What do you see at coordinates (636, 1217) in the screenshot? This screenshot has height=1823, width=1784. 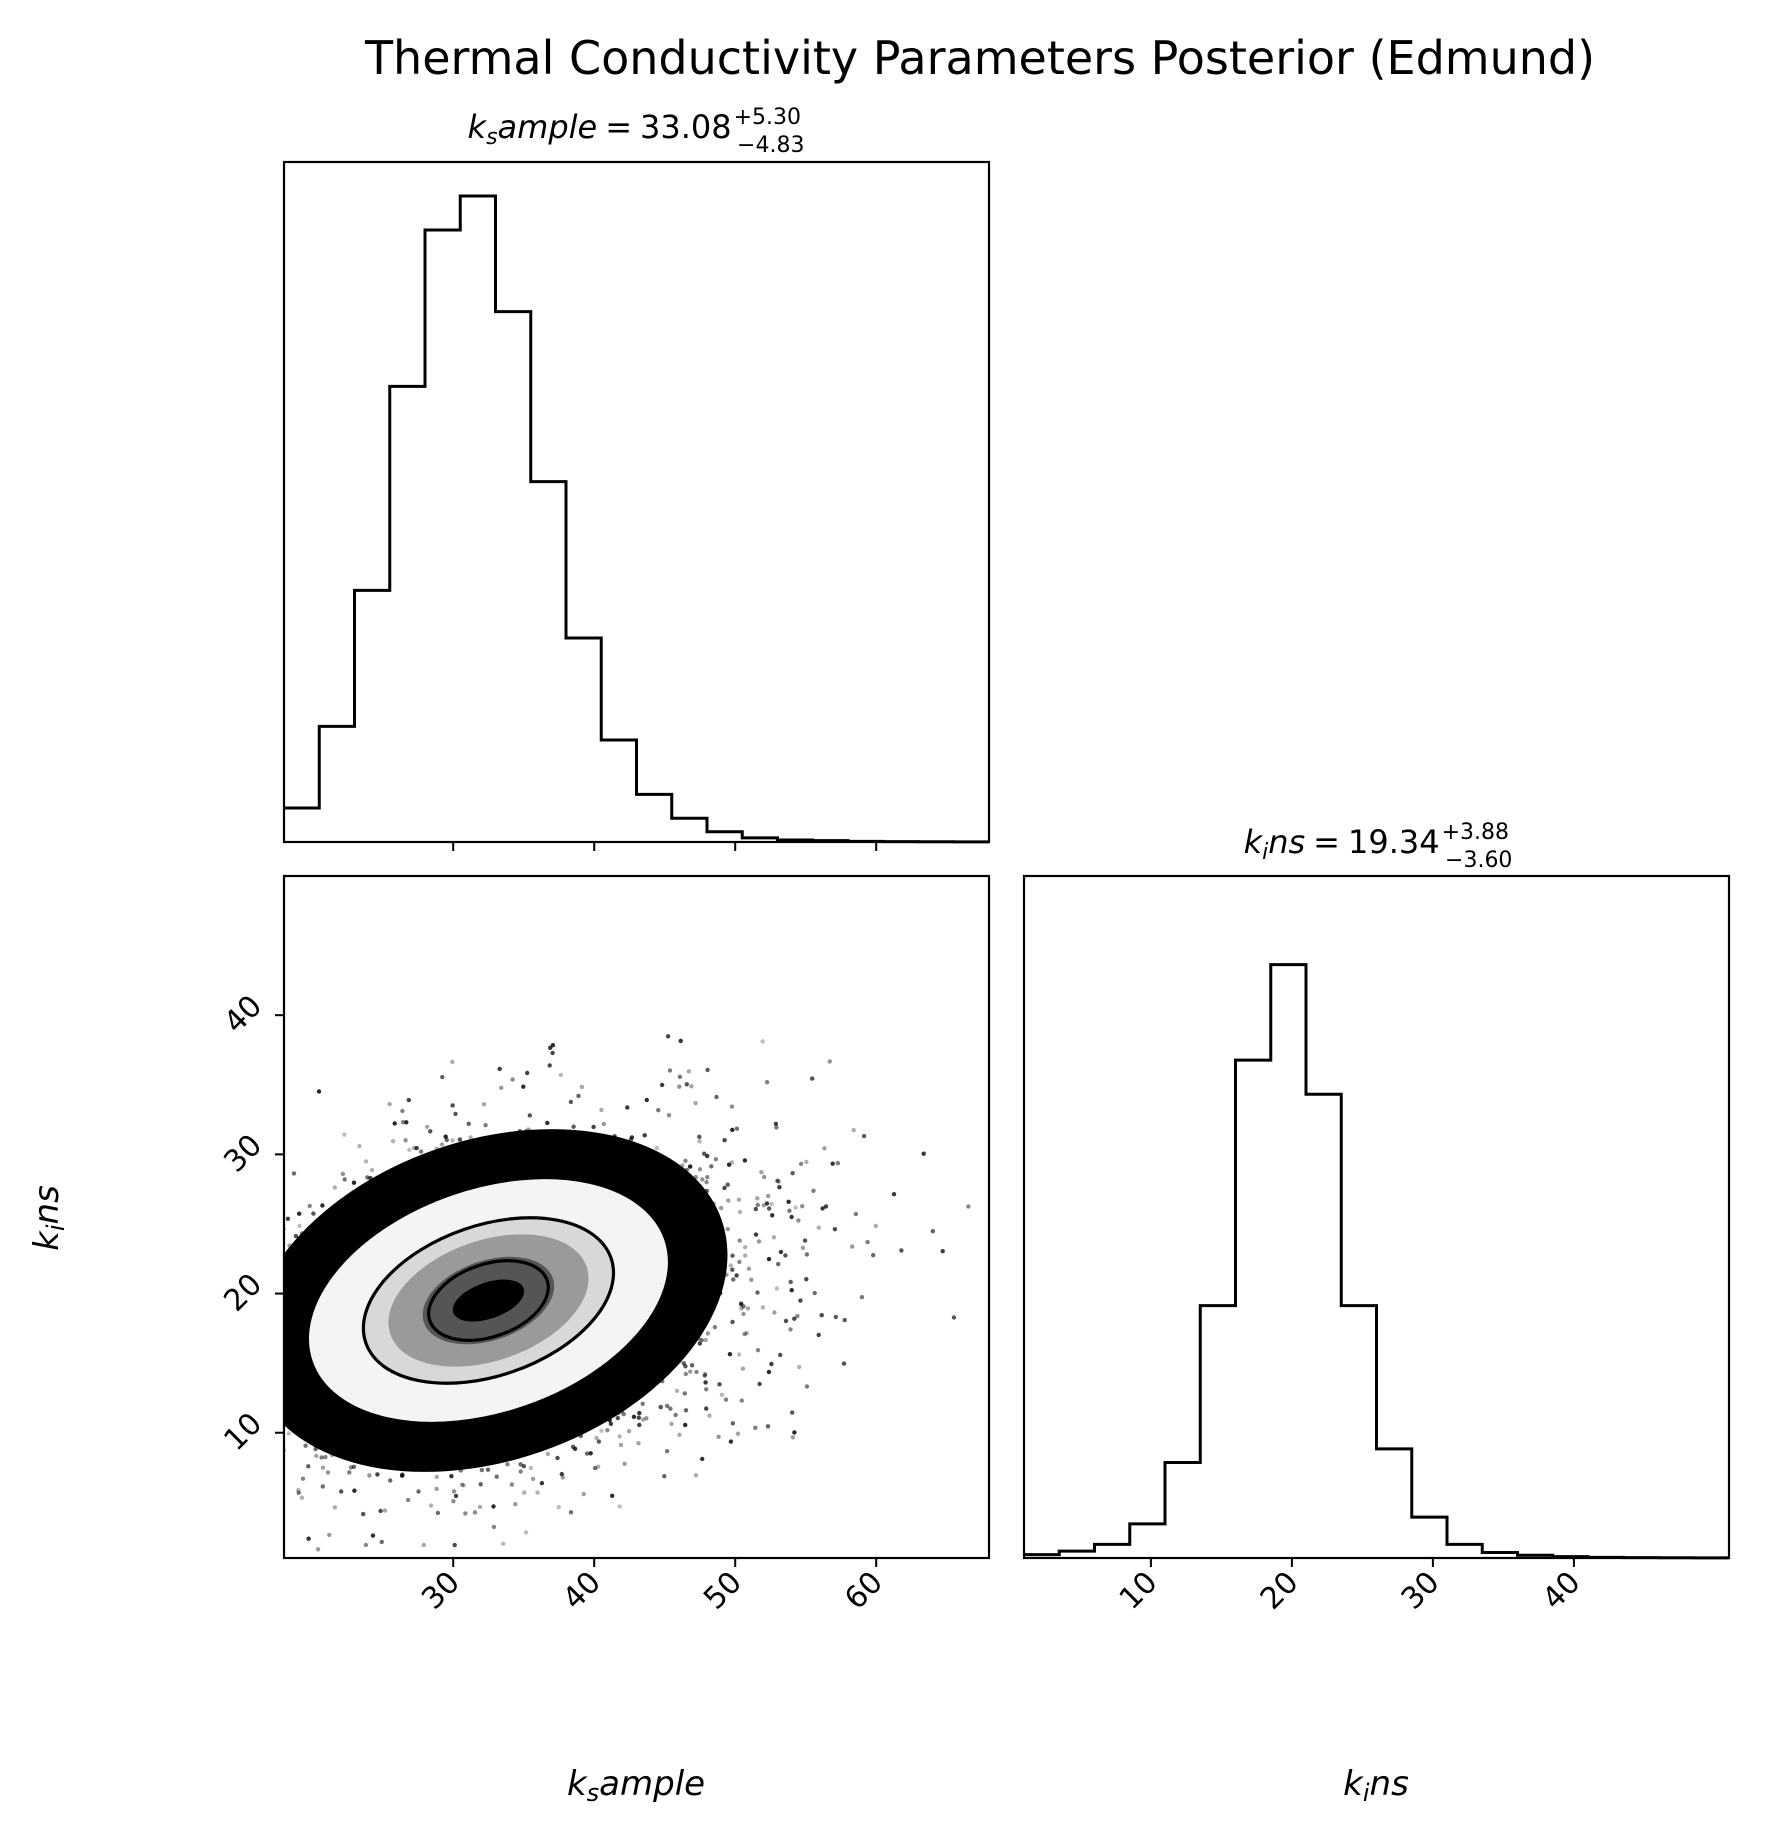 I see `joint-density-frame` at bounding box center [636, 1217].